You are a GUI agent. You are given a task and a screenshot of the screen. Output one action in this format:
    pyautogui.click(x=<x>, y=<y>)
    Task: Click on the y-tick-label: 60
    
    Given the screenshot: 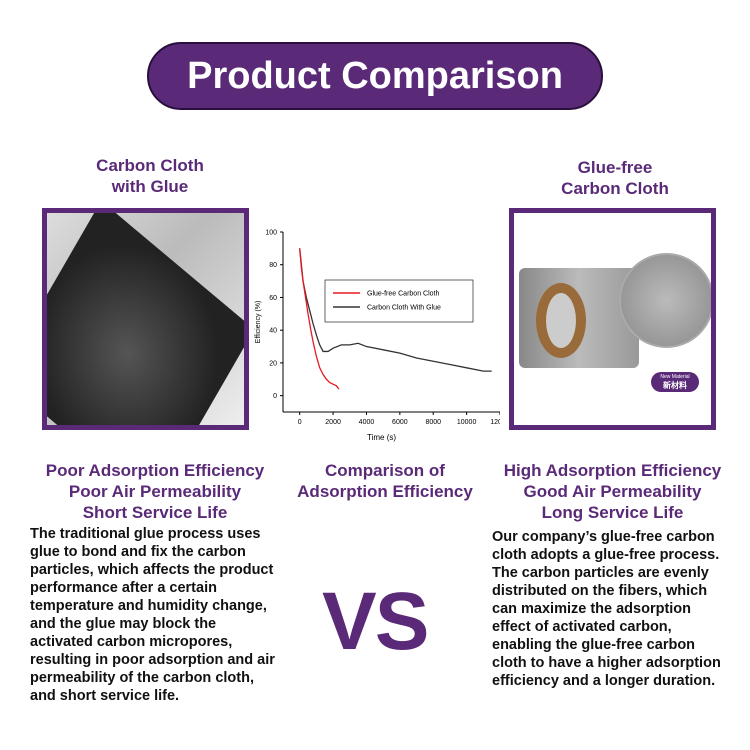 What is the action you would take?
    pyautogui.click(x=273, y=298)
    